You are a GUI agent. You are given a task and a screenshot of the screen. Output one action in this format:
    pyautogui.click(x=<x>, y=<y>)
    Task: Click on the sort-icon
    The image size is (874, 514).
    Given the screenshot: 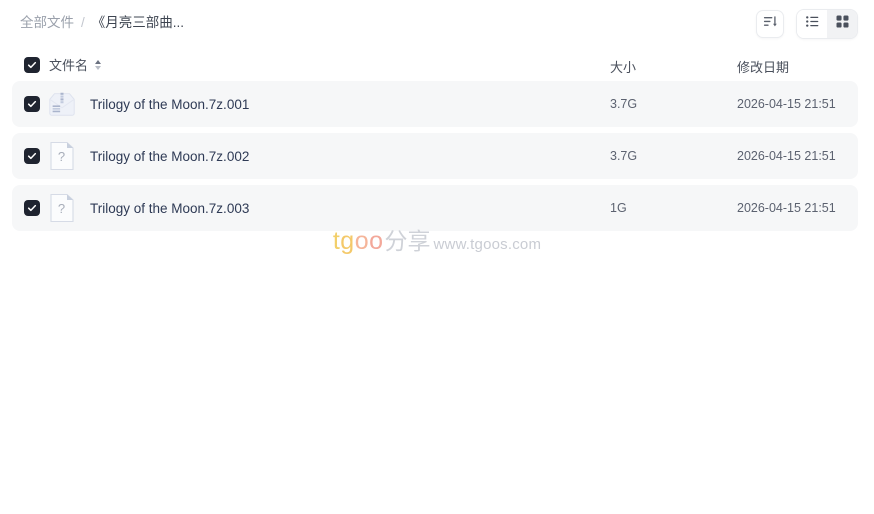 What is the action you would take?
    pyautogui.click(x=770, y=24)
    